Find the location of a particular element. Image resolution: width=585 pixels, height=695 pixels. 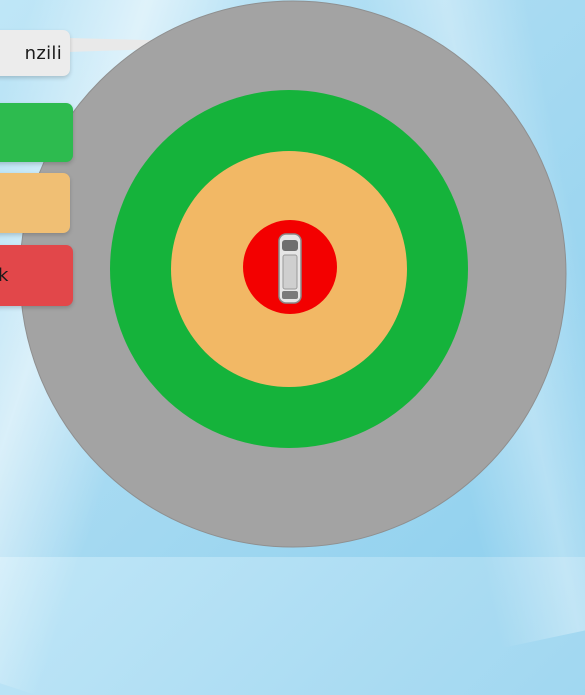

gray-zone-label: nzili is located at coordinates (43, 53).